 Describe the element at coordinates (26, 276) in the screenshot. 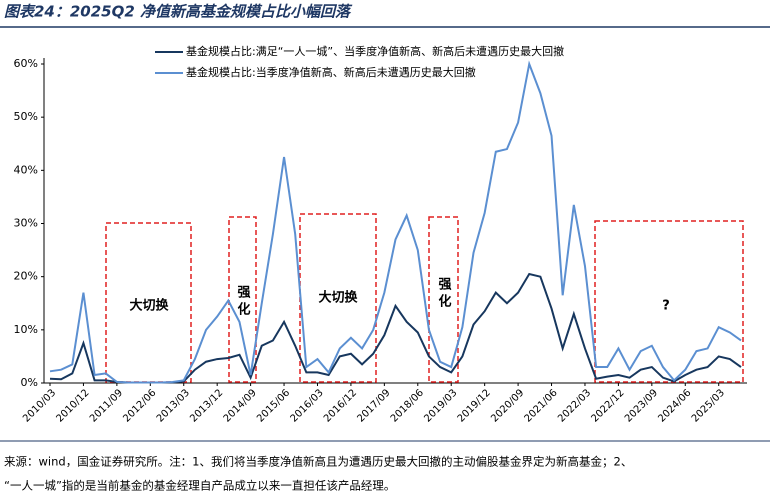

I see `y-tick-label: 20%` at that location.